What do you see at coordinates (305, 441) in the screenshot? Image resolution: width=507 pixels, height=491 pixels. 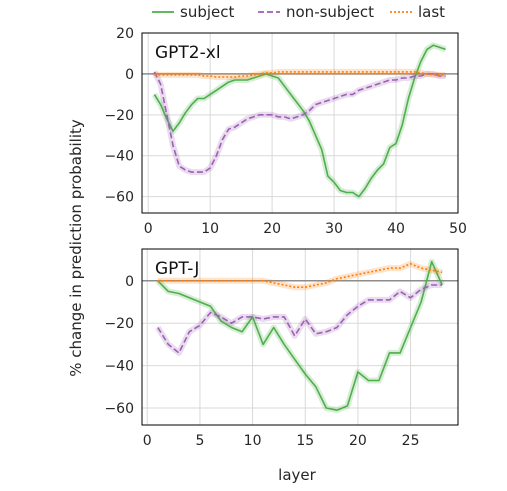 I see `x-tick-label: 15` at bounding box center [305, 441].